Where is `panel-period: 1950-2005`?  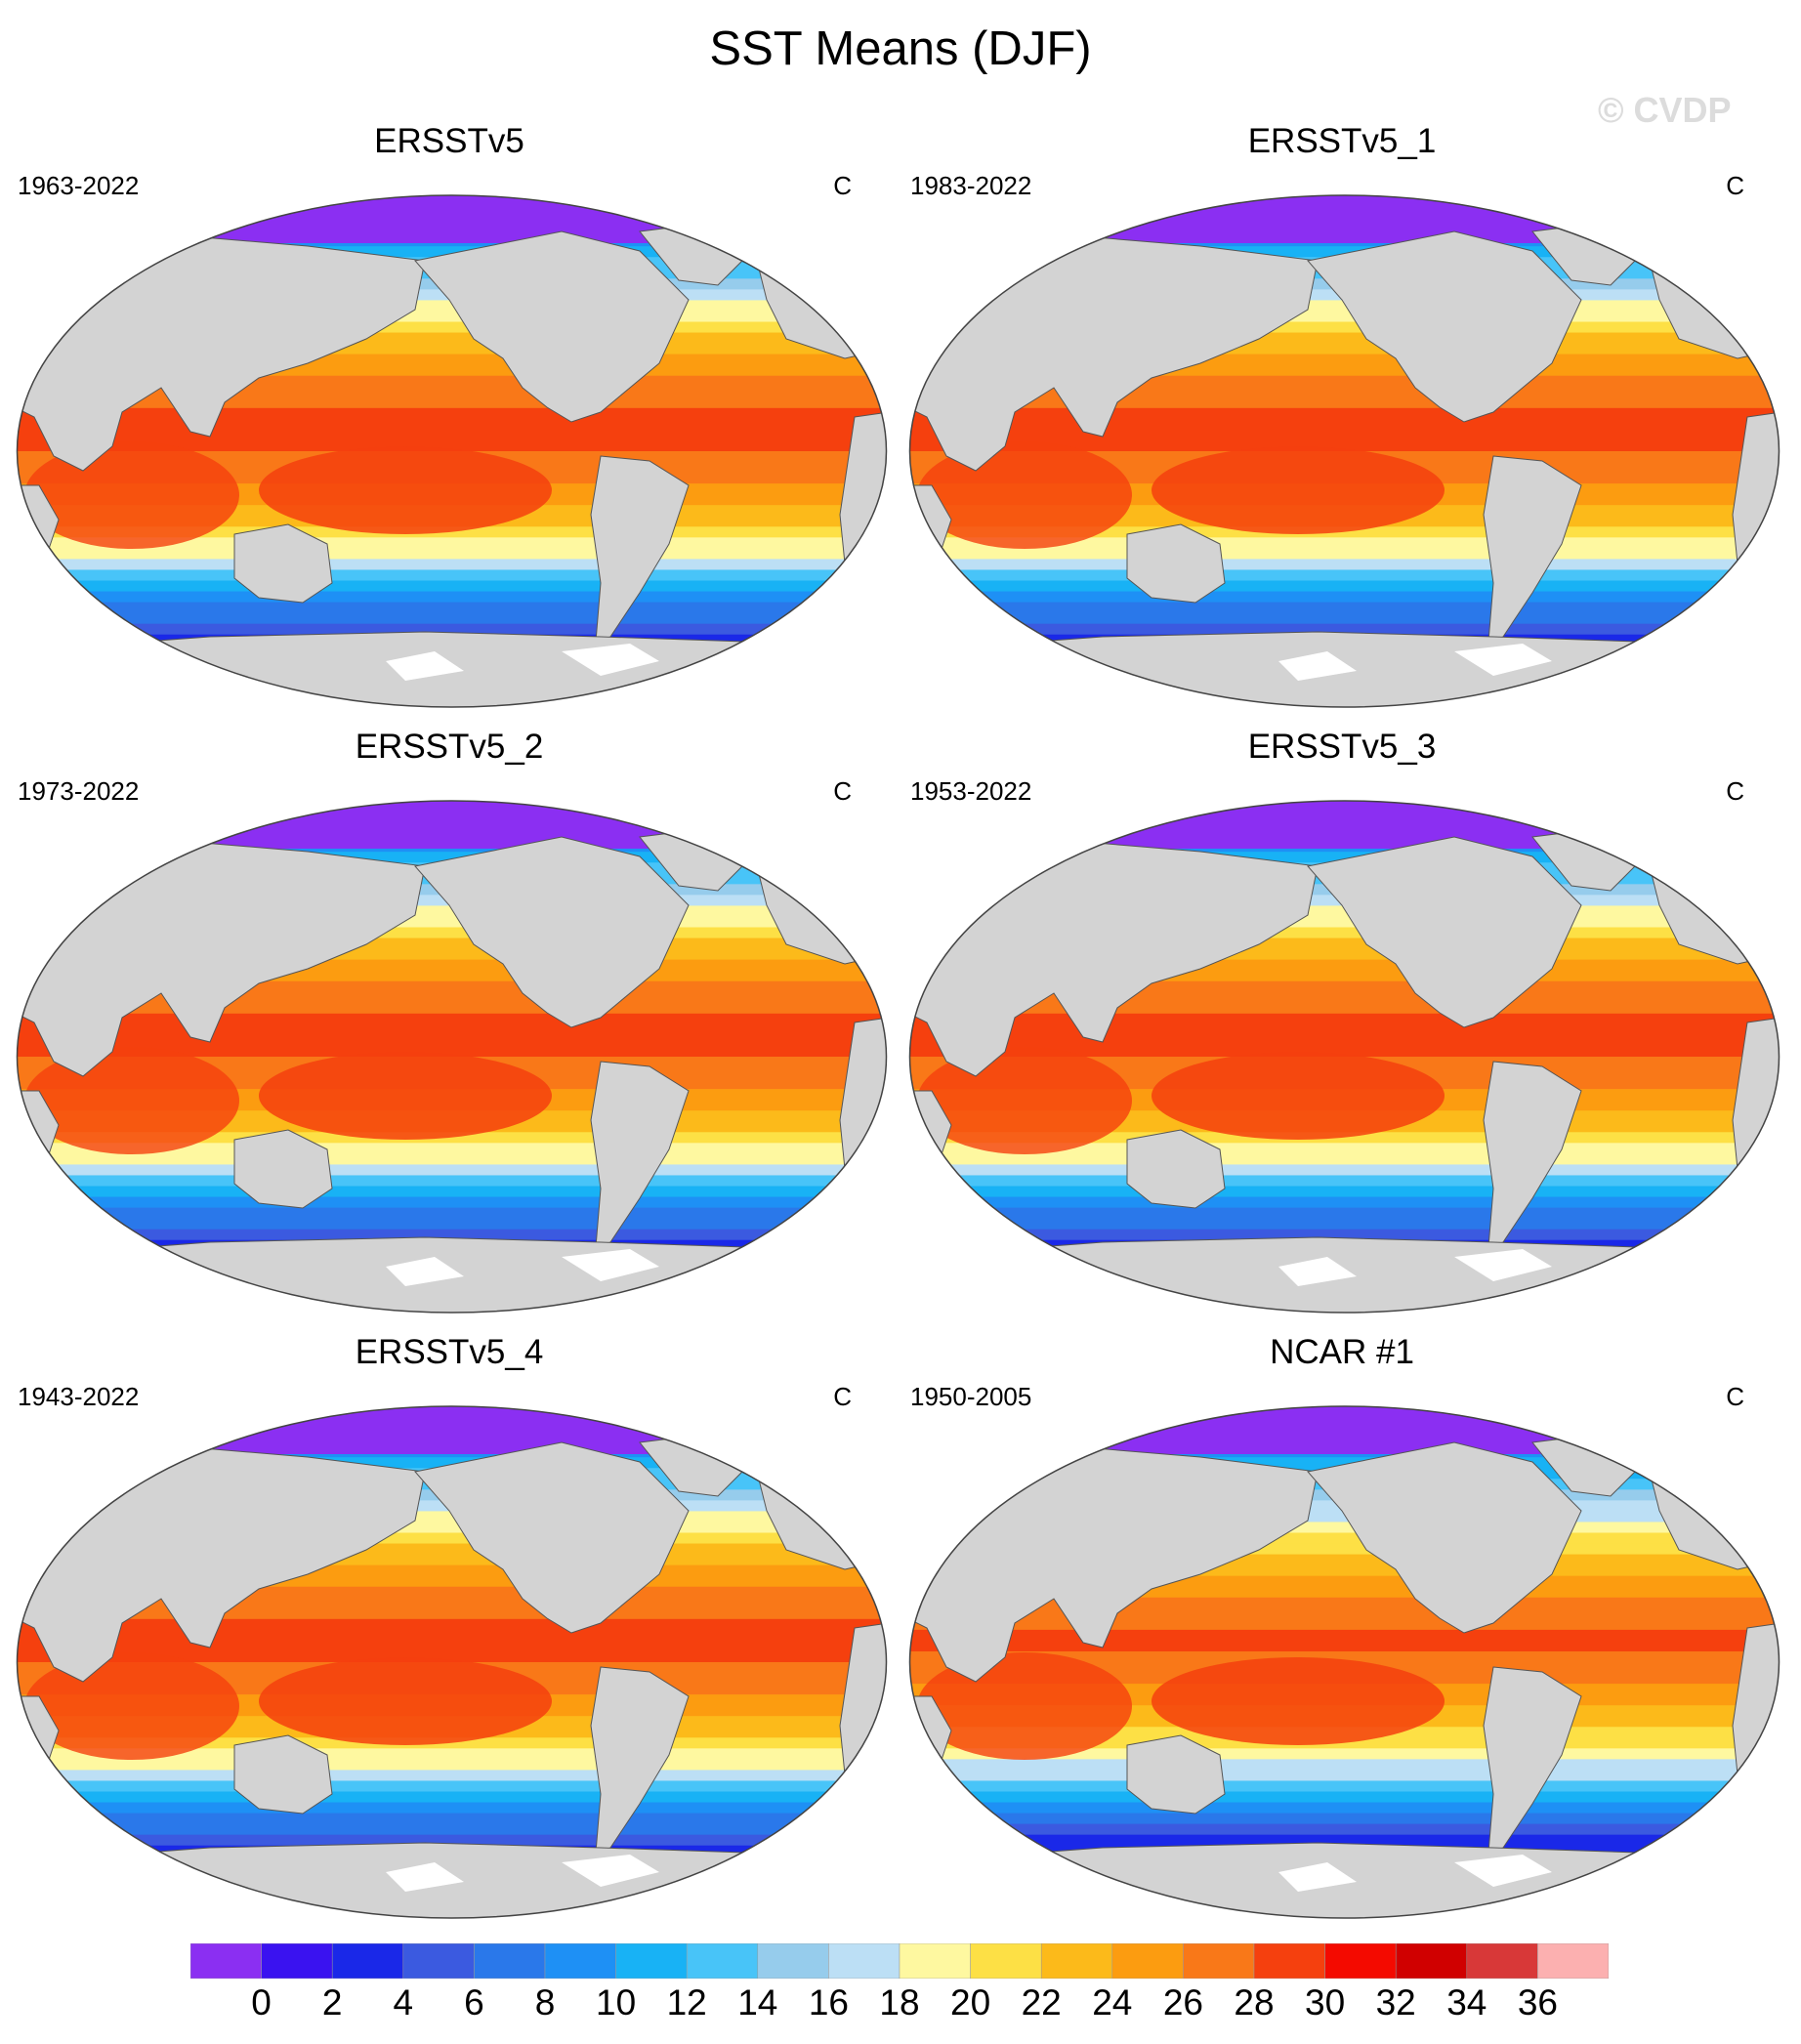
panel-period: 1950-2005 is located at coordinates (971, 1396).